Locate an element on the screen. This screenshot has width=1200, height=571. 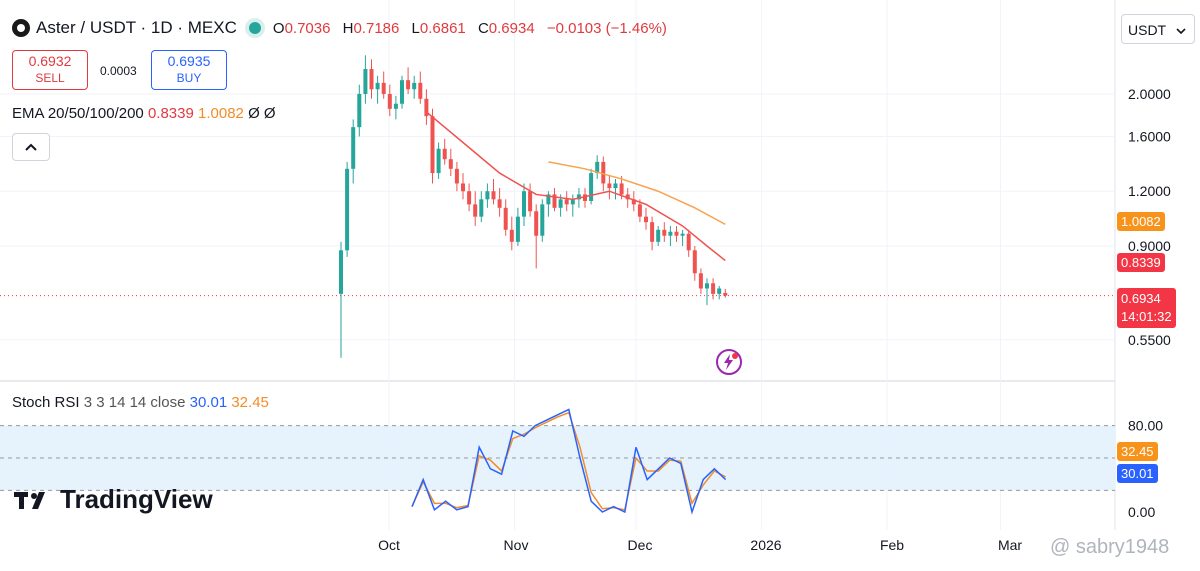
price-tick-label: 0.5500 is located at coordinates (1149, 340).